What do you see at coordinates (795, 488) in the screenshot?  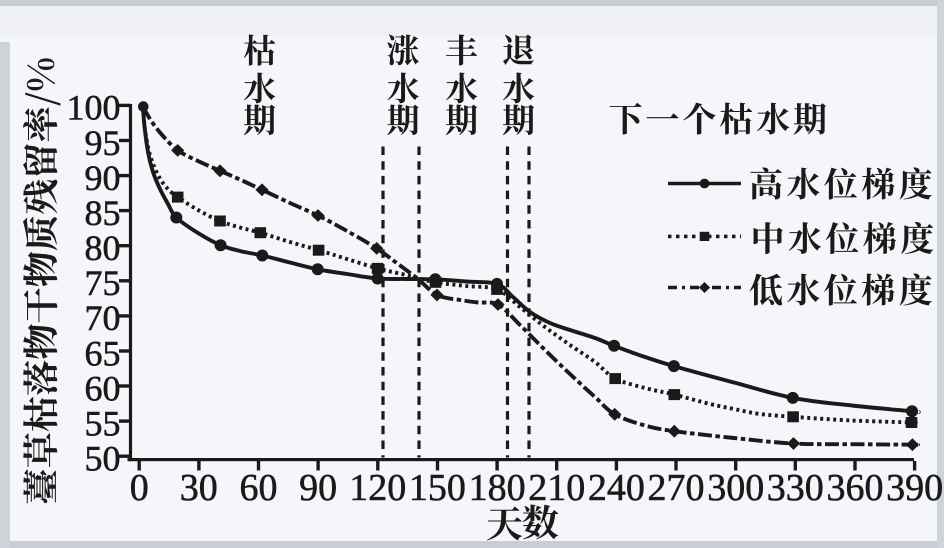 I see `svg-text: 330` at bounding box center [795, 488].